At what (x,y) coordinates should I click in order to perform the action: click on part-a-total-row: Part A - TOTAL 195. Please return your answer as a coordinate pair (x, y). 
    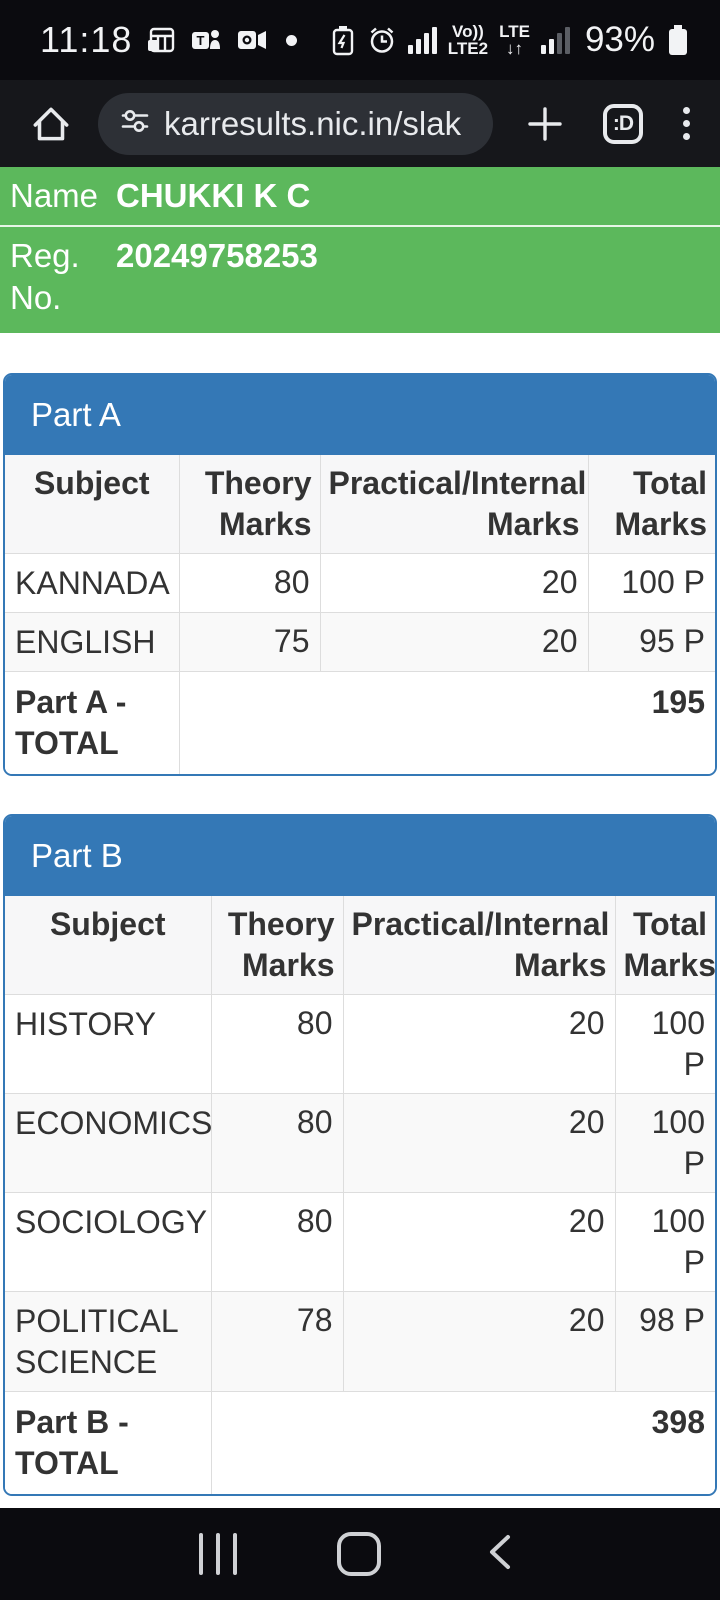
    Looking at the image, I should click on (360, 722).